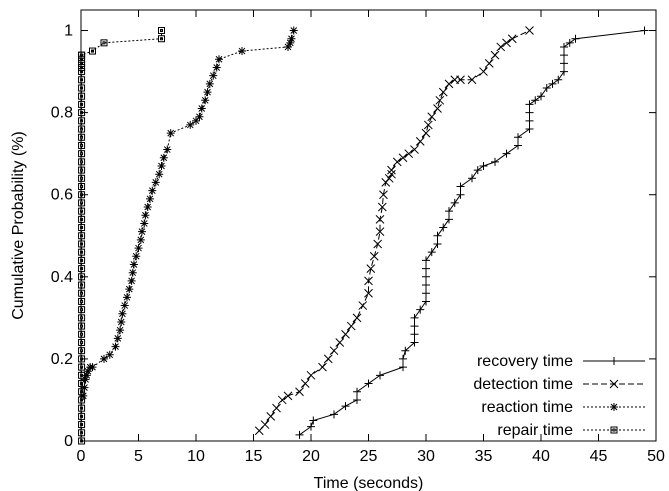 This screenshot has width=669, height=491. I want to click on x-tick-label: 25, so click(369, 456).